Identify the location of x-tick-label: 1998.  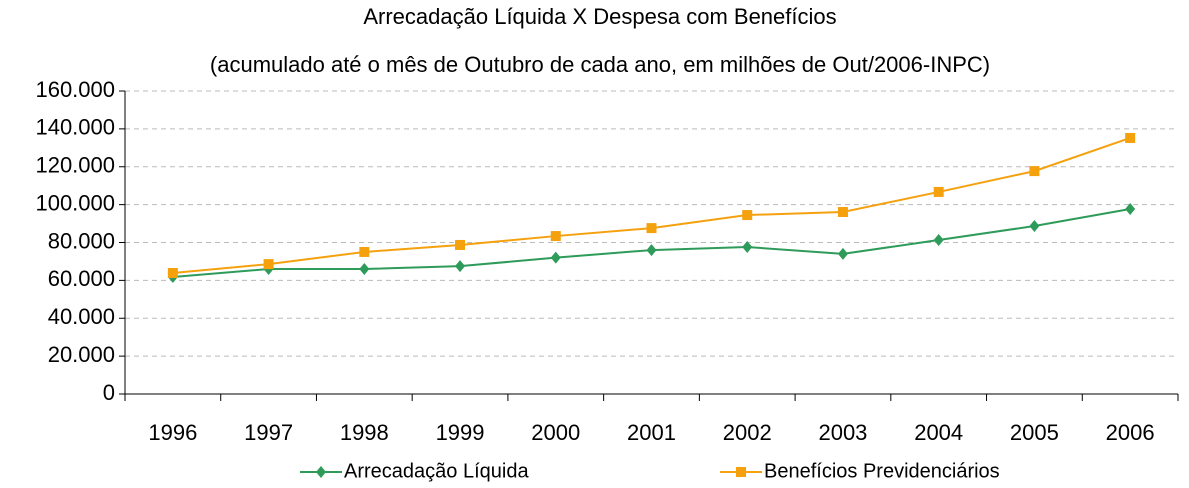
(364, 432).